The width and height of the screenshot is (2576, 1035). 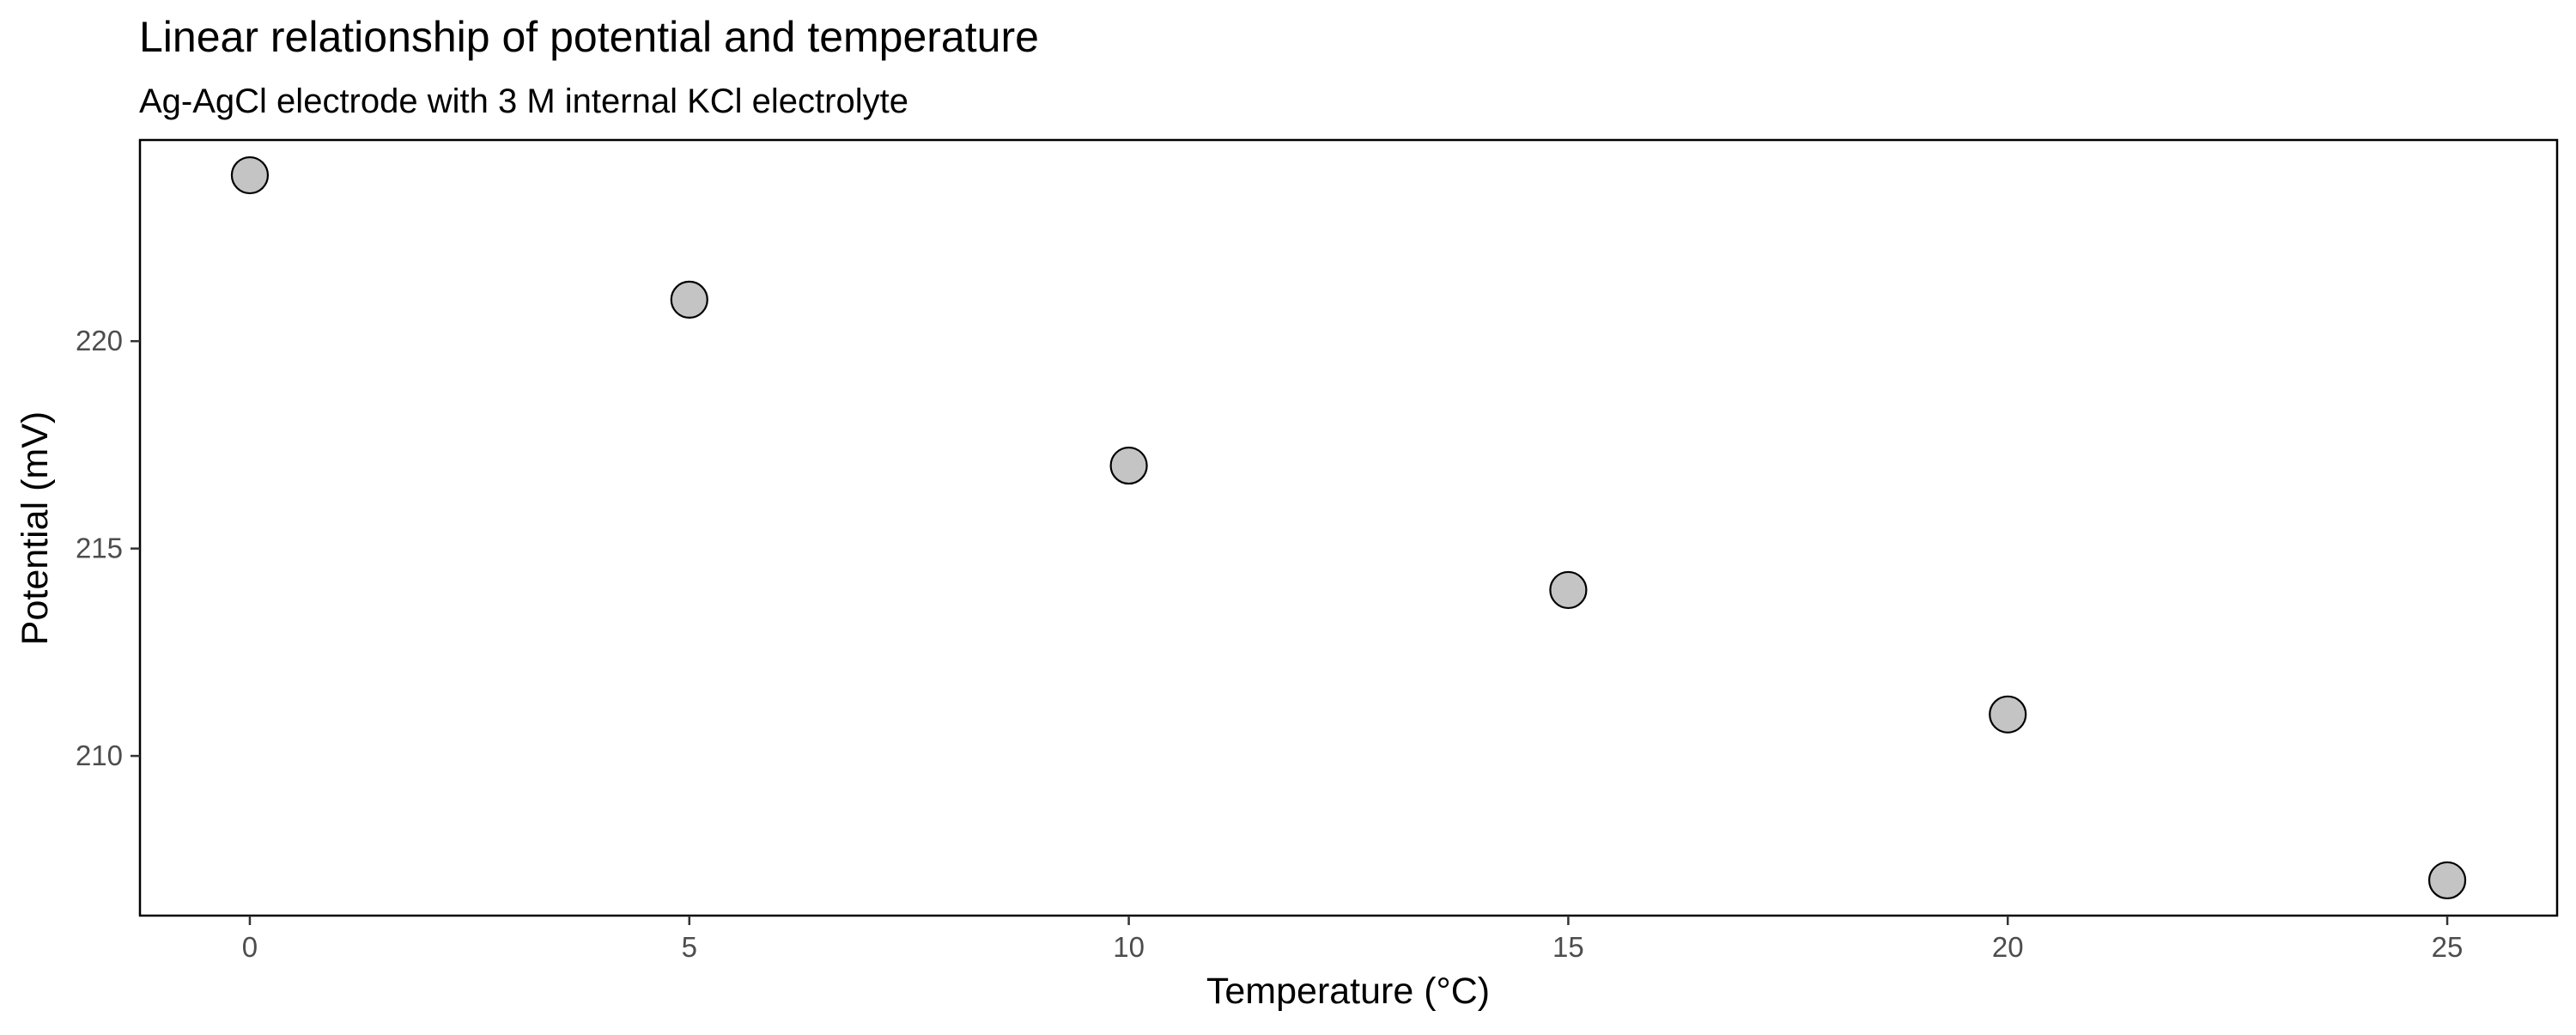 What do you see at coordinates (99, 340) in the screenshot?
I see `y-tick-label: 220` at bounding box center [99, 340].